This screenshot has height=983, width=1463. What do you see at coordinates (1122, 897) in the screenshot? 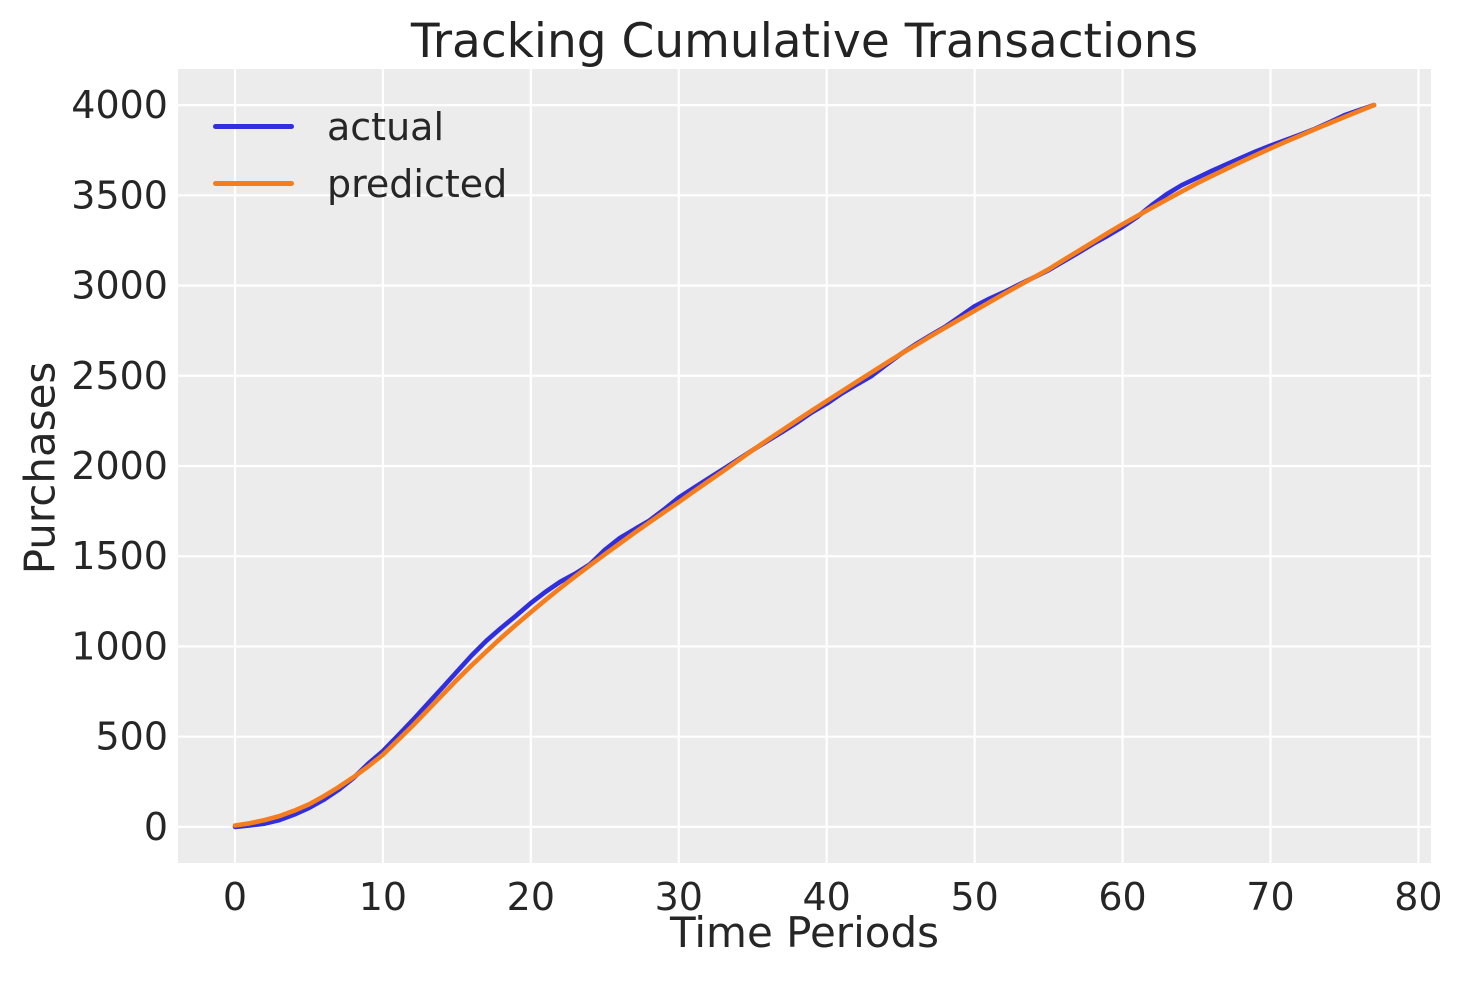
I see `x-tick-label: 60` at bounding box center [1122, 897].